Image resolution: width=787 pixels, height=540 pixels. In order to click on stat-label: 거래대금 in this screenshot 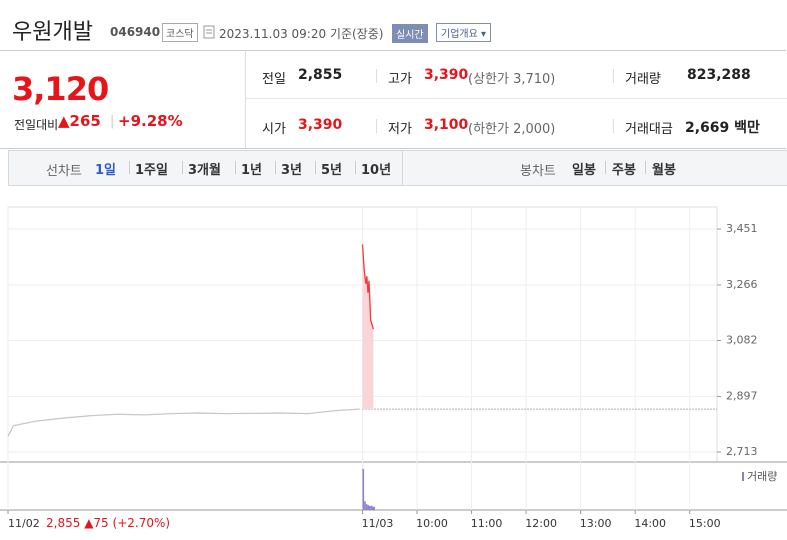, I will do `click(649, 129)`.